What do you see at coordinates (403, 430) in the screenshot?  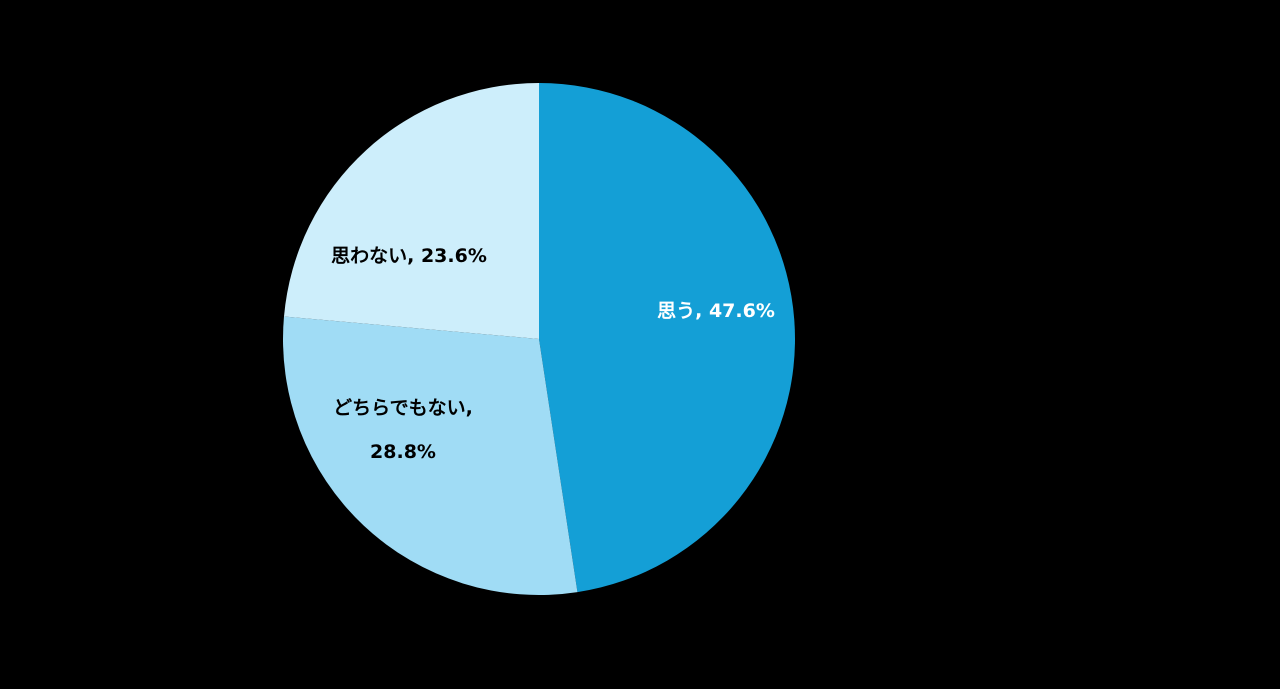 I see `data-label: どちらでもない, 28.8%` at bounding box center [403, 430].